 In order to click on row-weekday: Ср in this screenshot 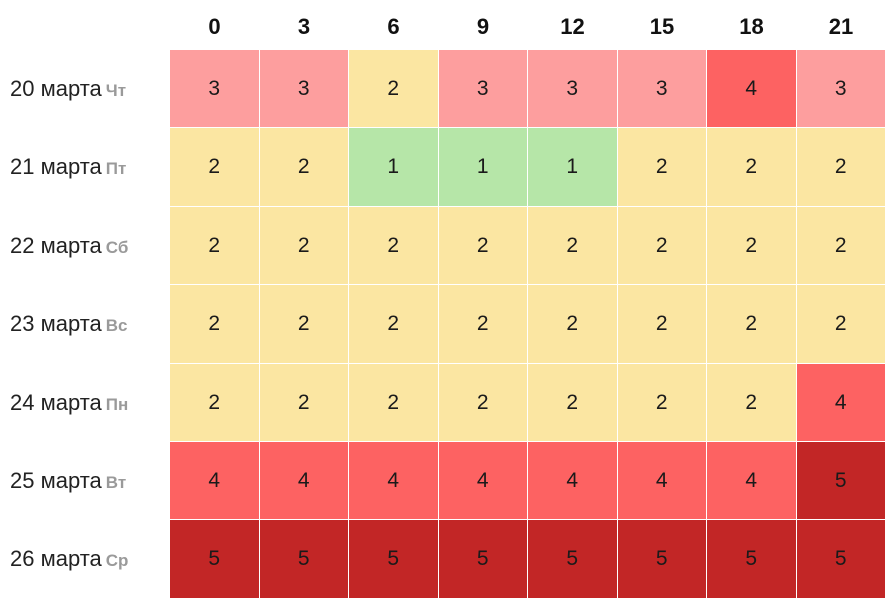, I will do `click(117, 561)`.